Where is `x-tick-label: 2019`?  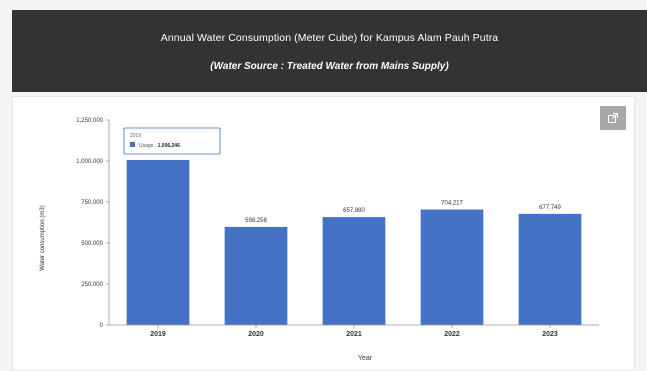 x-tick-label: 2019 is located at coordinates (158, 334).